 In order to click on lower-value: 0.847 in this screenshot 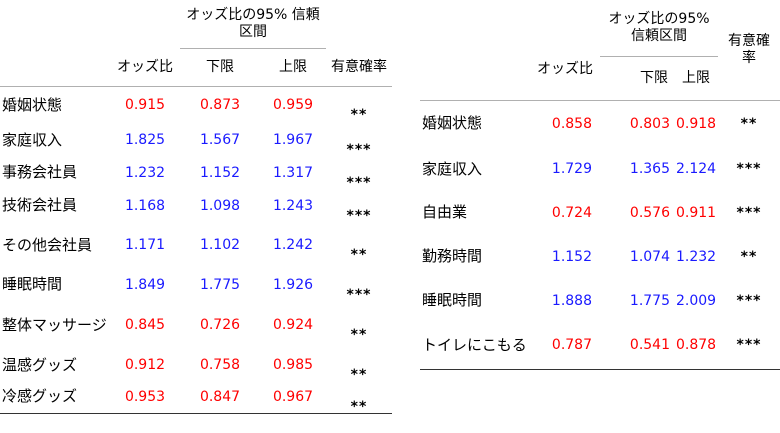, I will do `click(220, 397)`.